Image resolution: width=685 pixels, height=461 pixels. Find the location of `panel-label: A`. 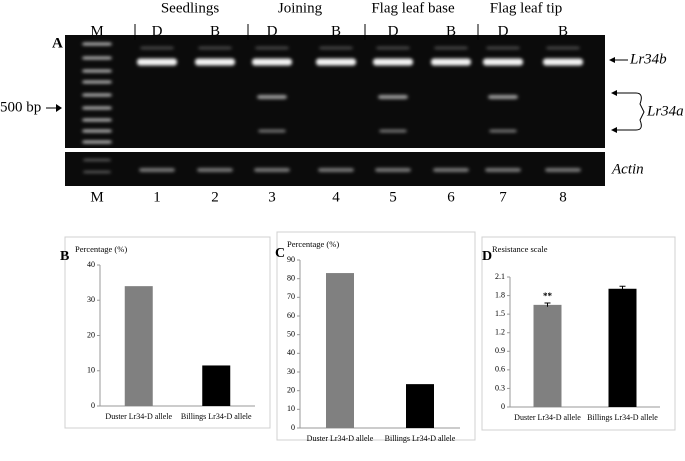

panel-label: A is located at coordinates (57, 43).